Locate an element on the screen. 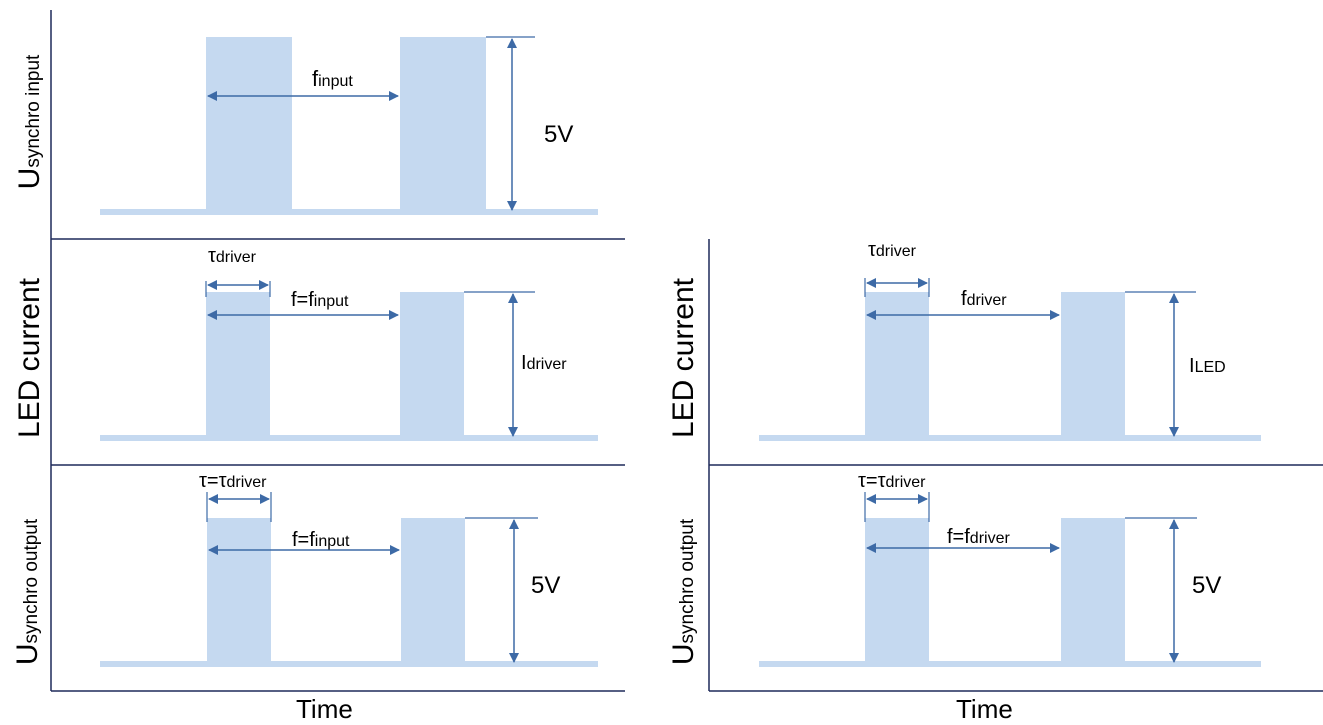 The width and height of the screenshot is (1323, 725). label-f-input: finput is located at coordinates (332, 78).